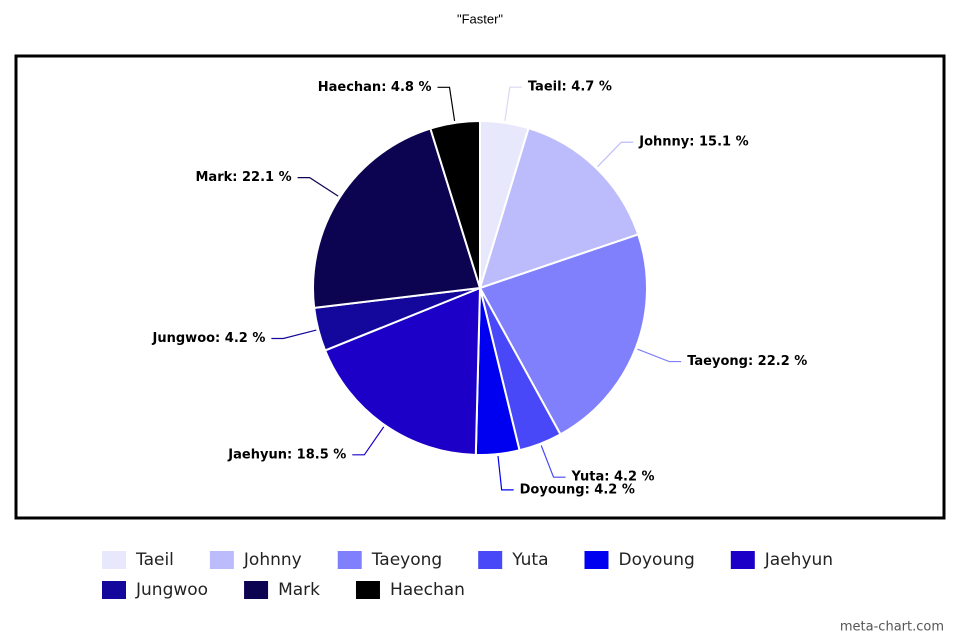 This screenshot has width=960, height=640. I want to click on data-label: Jungwoo: 4.2 %, so click(209, 338).